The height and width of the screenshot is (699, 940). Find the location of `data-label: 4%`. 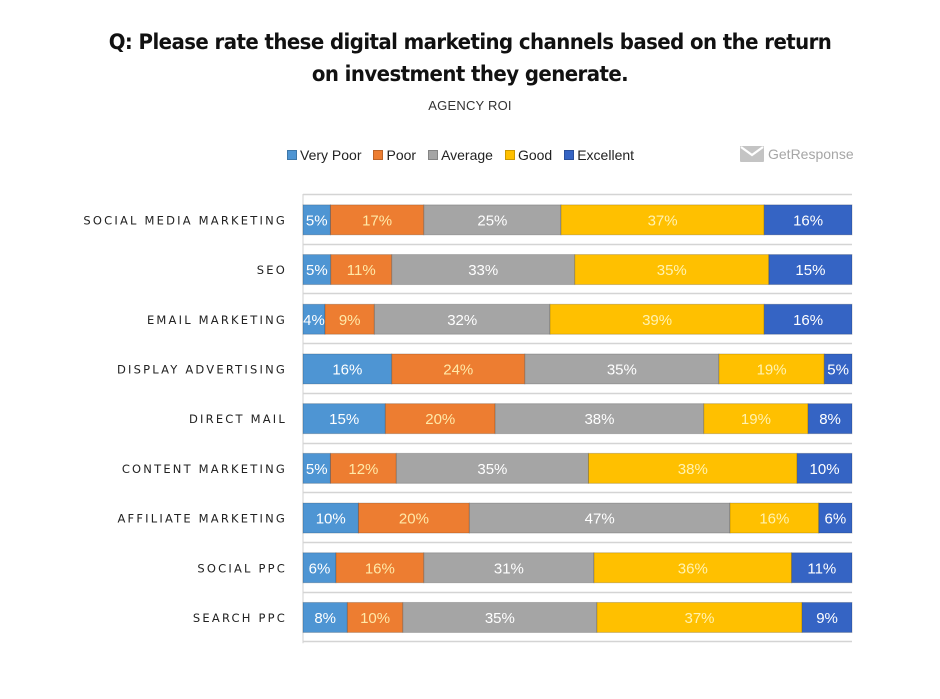

data-label: 4% is located at coordinates (314, 320).